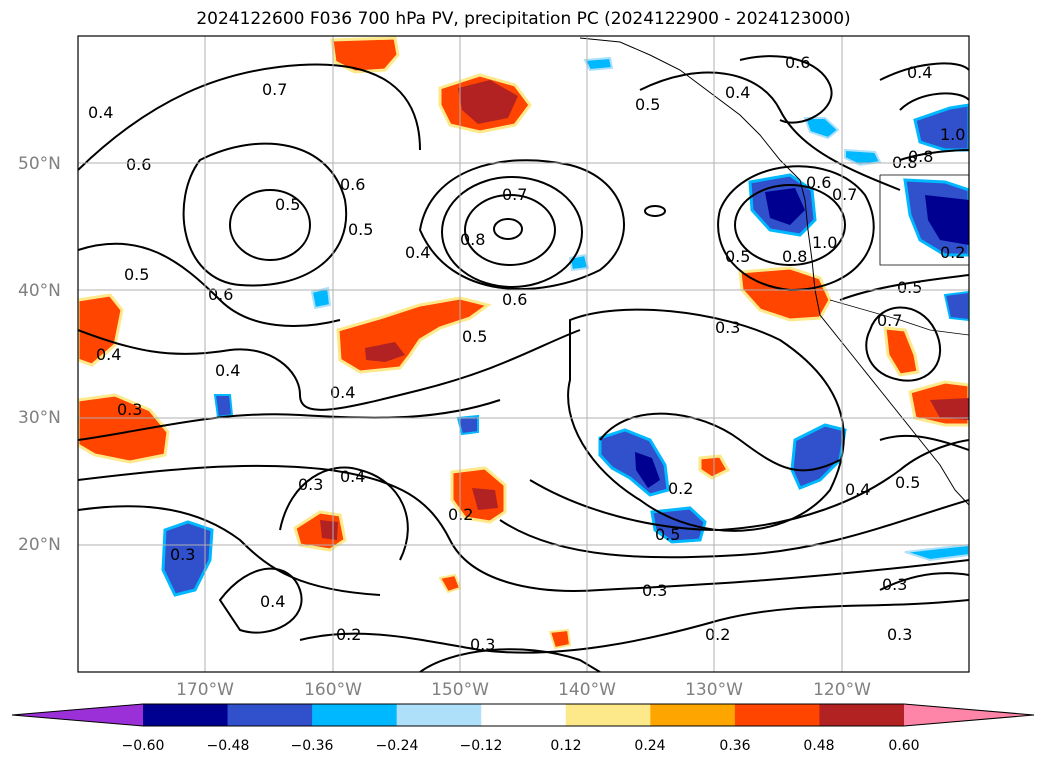  What do you see at coordinates (460, 690) in the screenshot?
I see `lon-label: 150°W` at bounding box center [460, 690].